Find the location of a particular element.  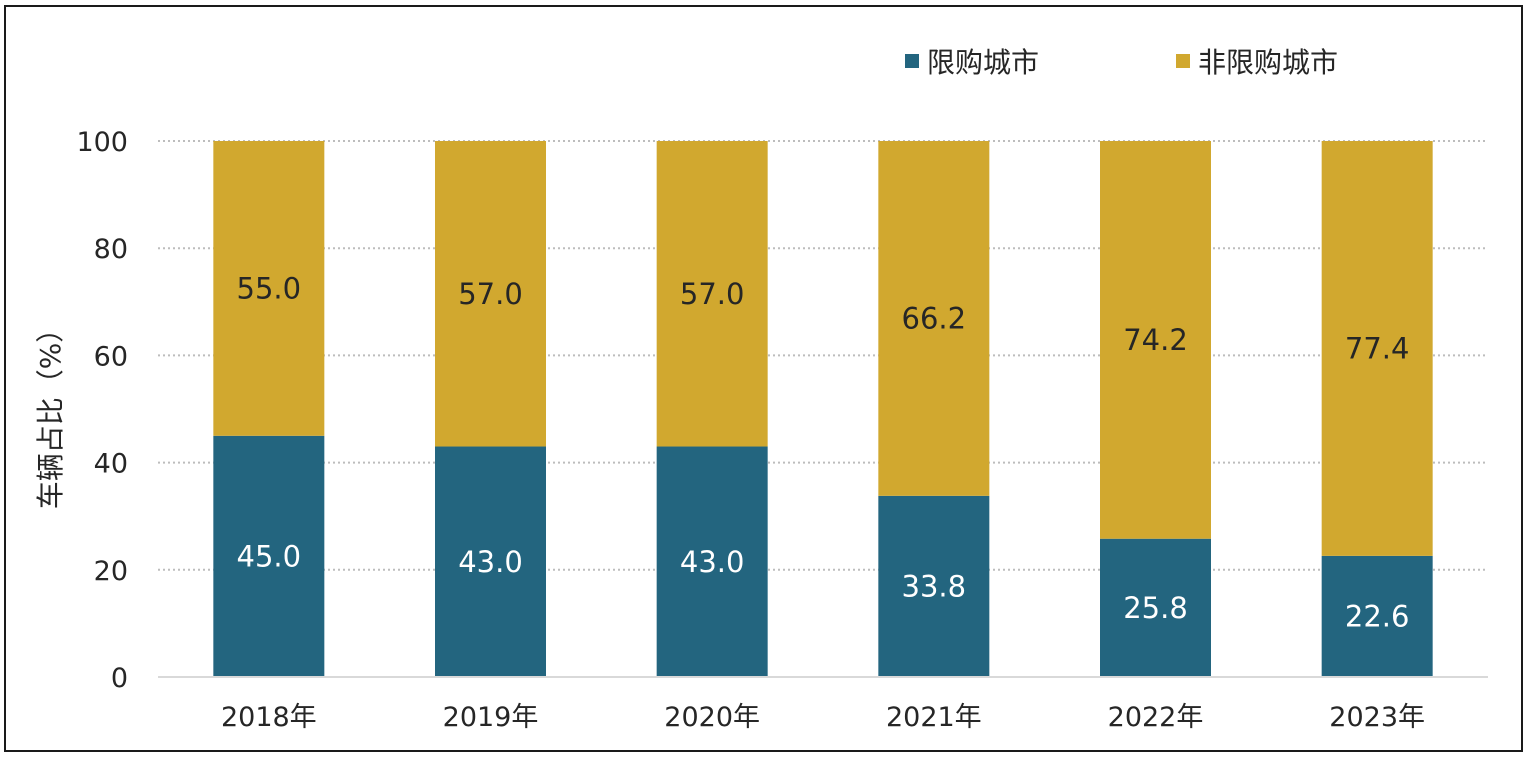

y-tick-label: 60 is located at coordinates (111, 356).